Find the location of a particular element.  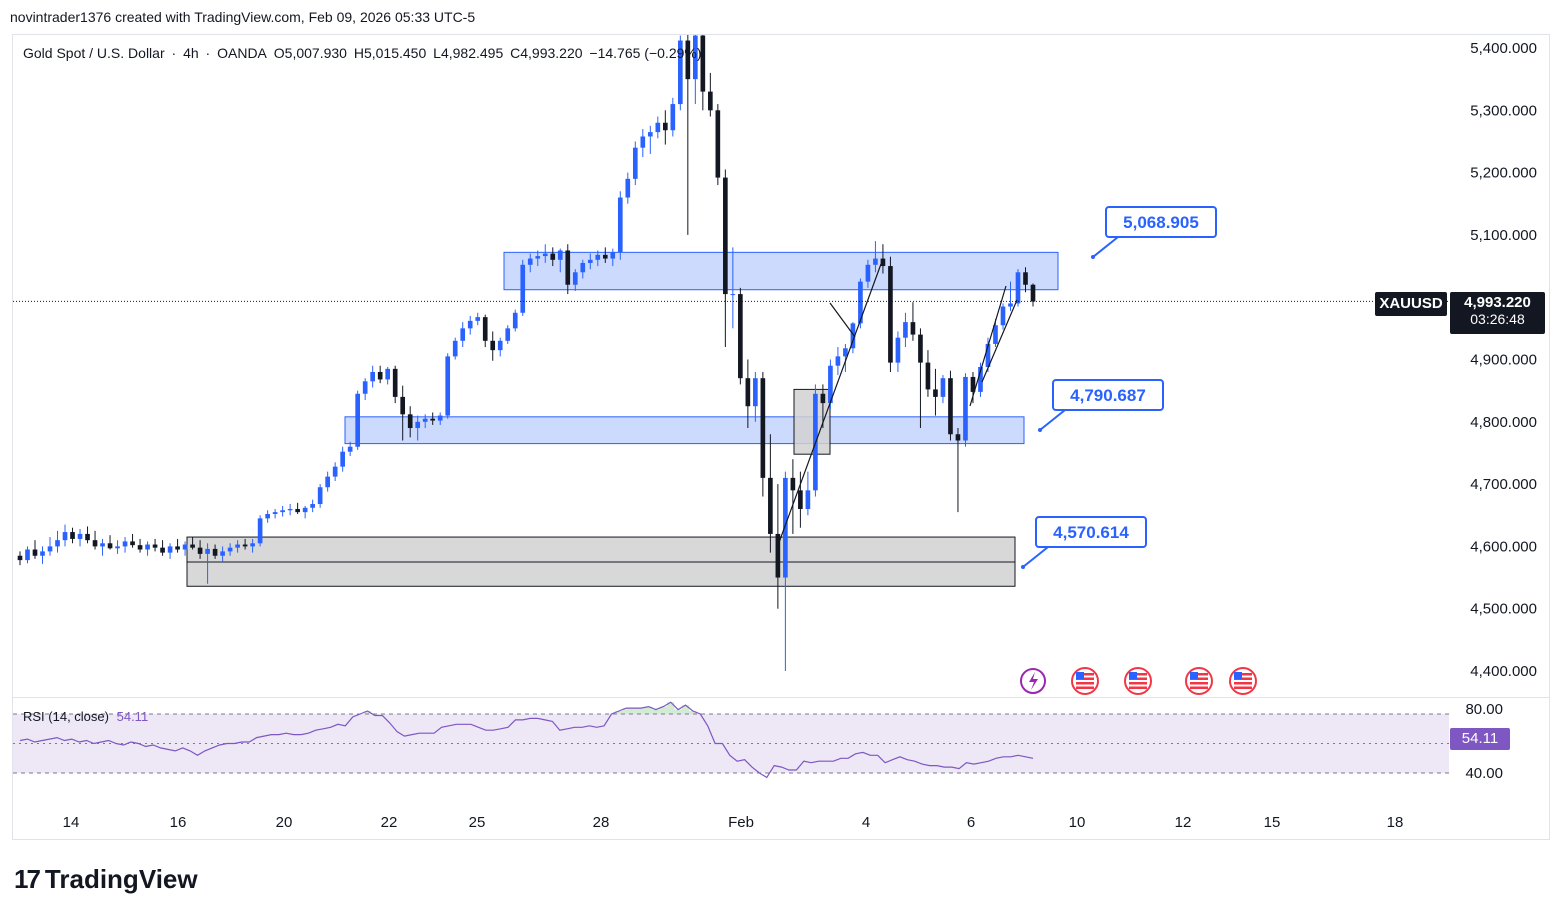

trend-line is located at coordinates (988, 346).